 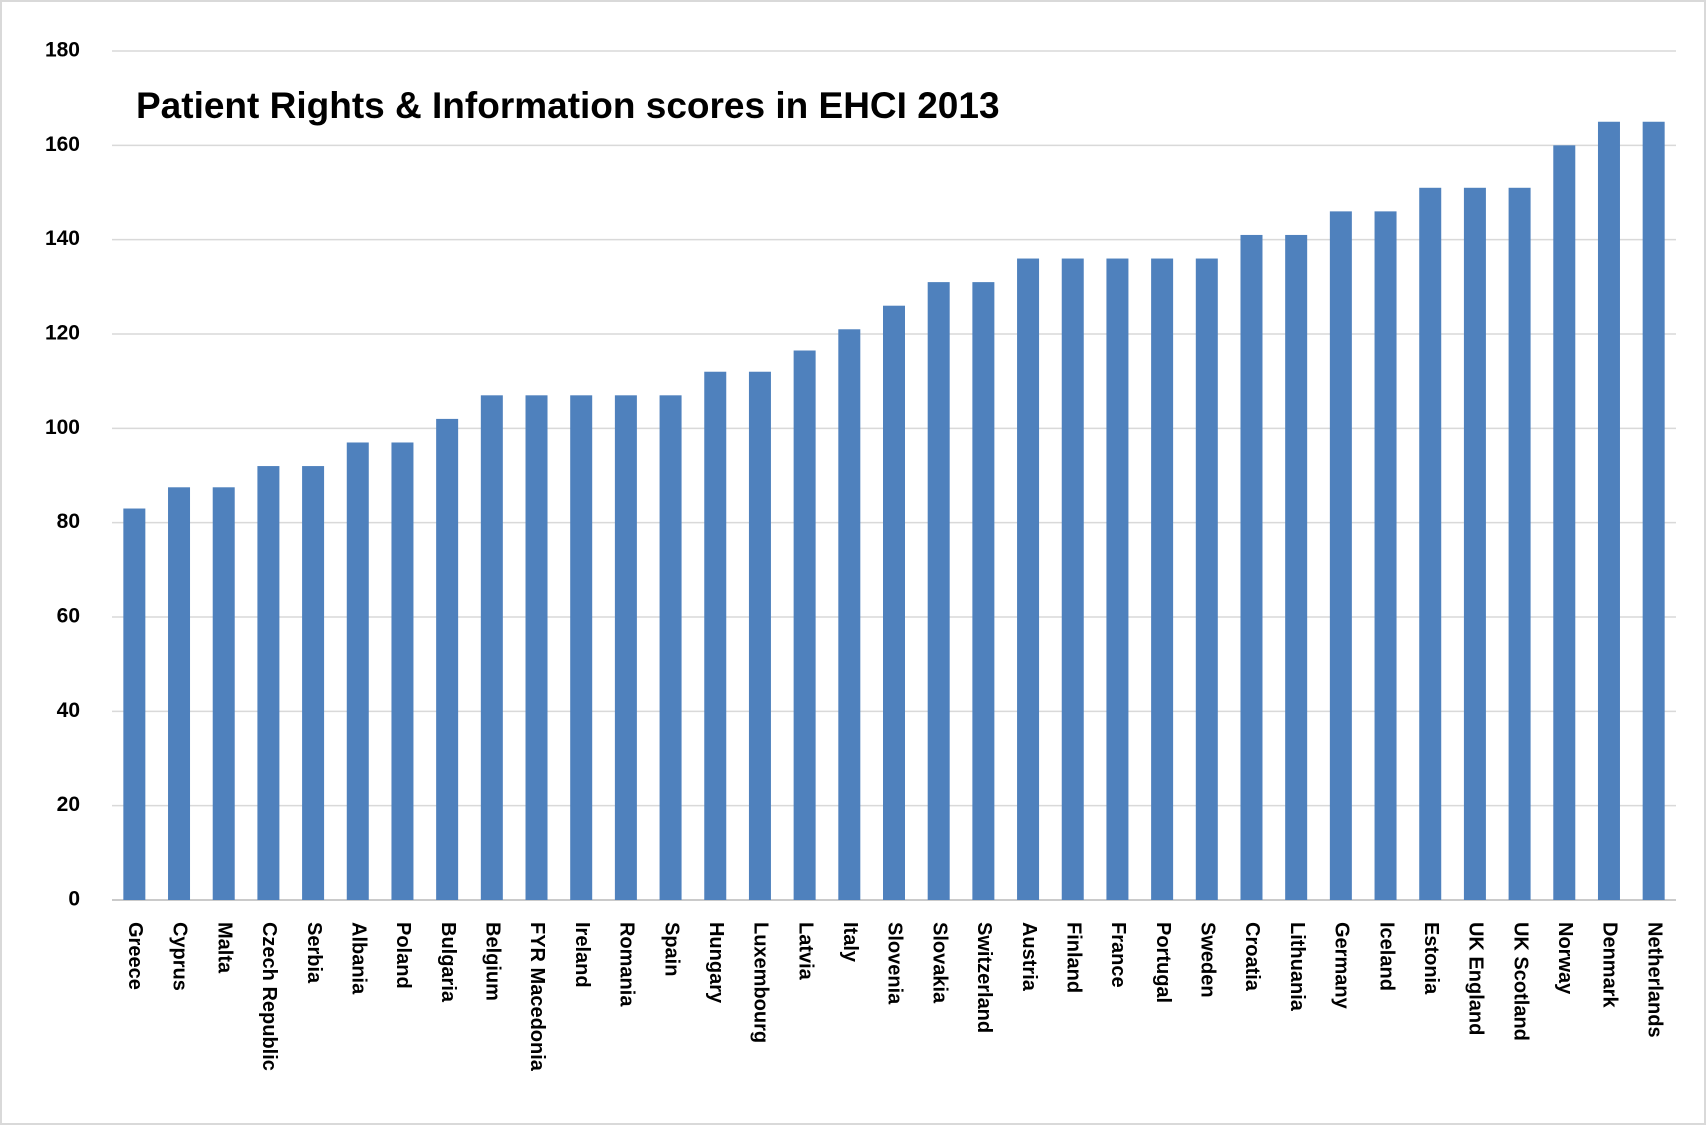 I want to click on y-tick-label: 120, so click(x=62, y=333).